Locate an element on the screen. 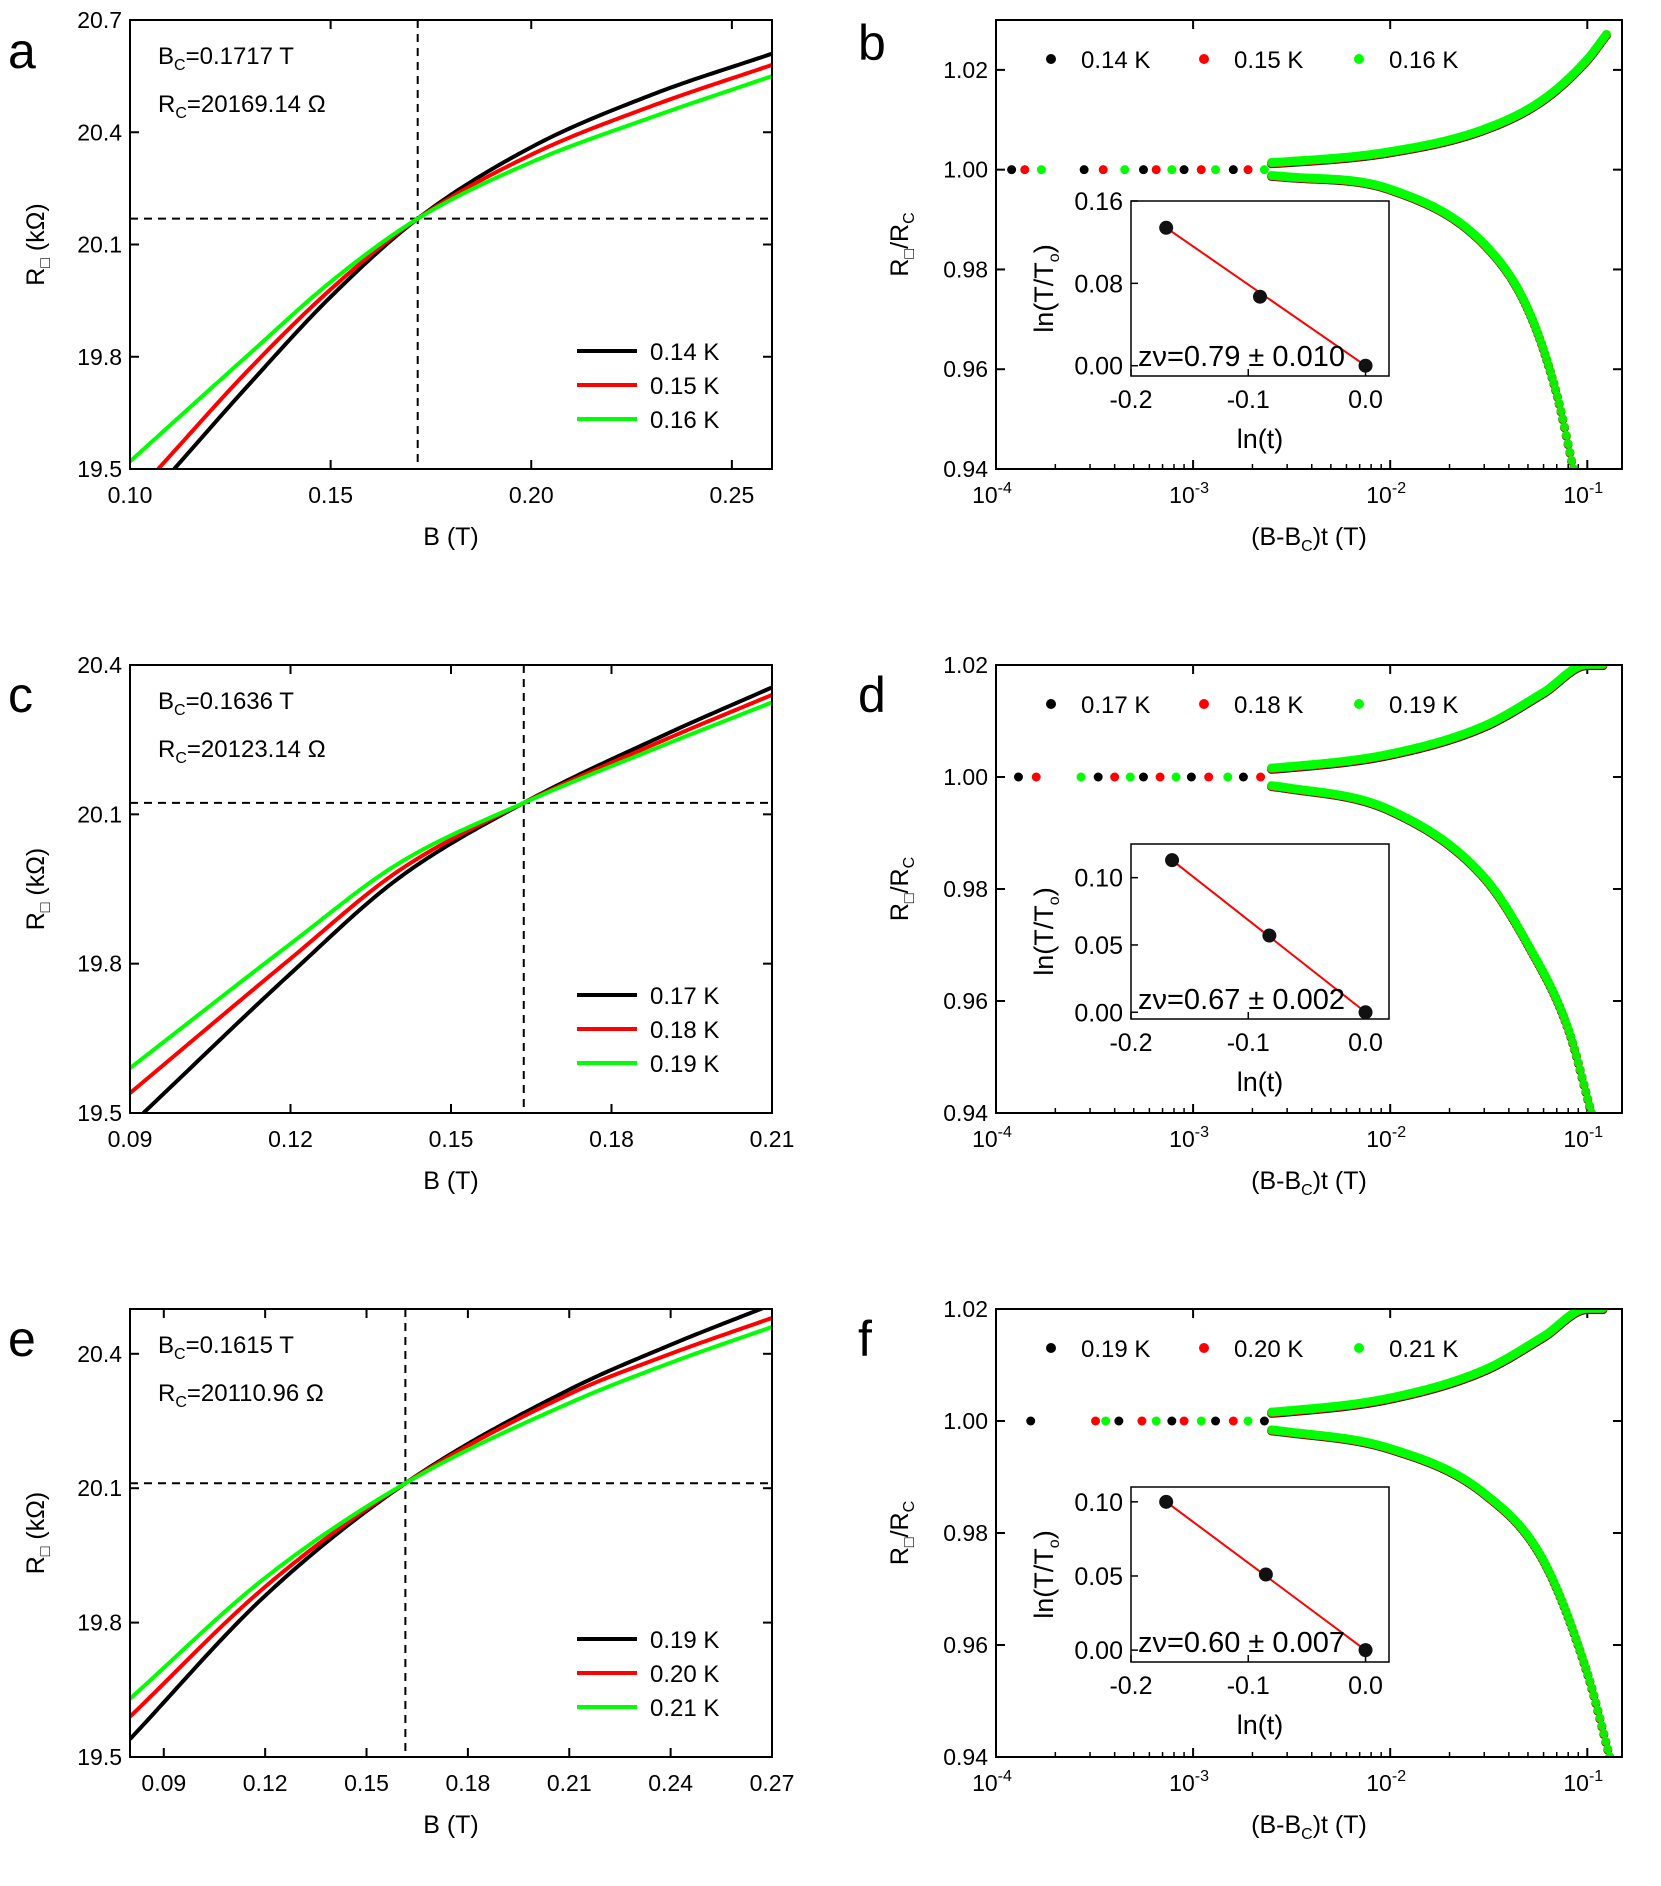 This screenshot has width=1661, height=1886. y-axis-label: R□/RC is located at coordinates (902, 889).